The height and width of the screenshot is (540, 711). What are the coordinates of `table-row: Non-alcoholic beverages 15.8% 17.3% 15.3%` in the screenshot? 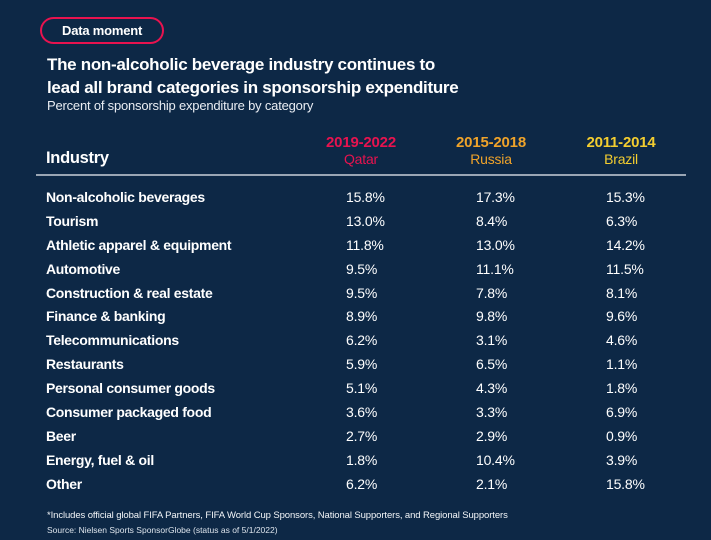 It's located at (361, 197).